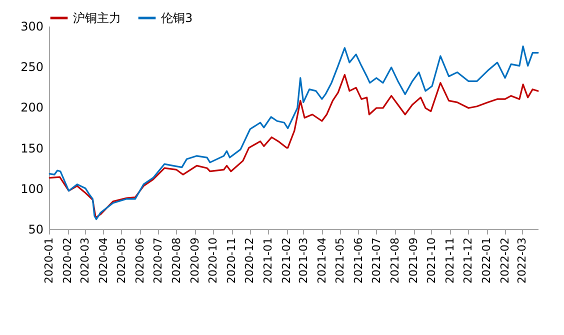 The height and width of the screenshot is (335, 564). Describe the element at coordinates (287, 261) in the screenshot. I see `x-tick-label: 2021-02` at that location.